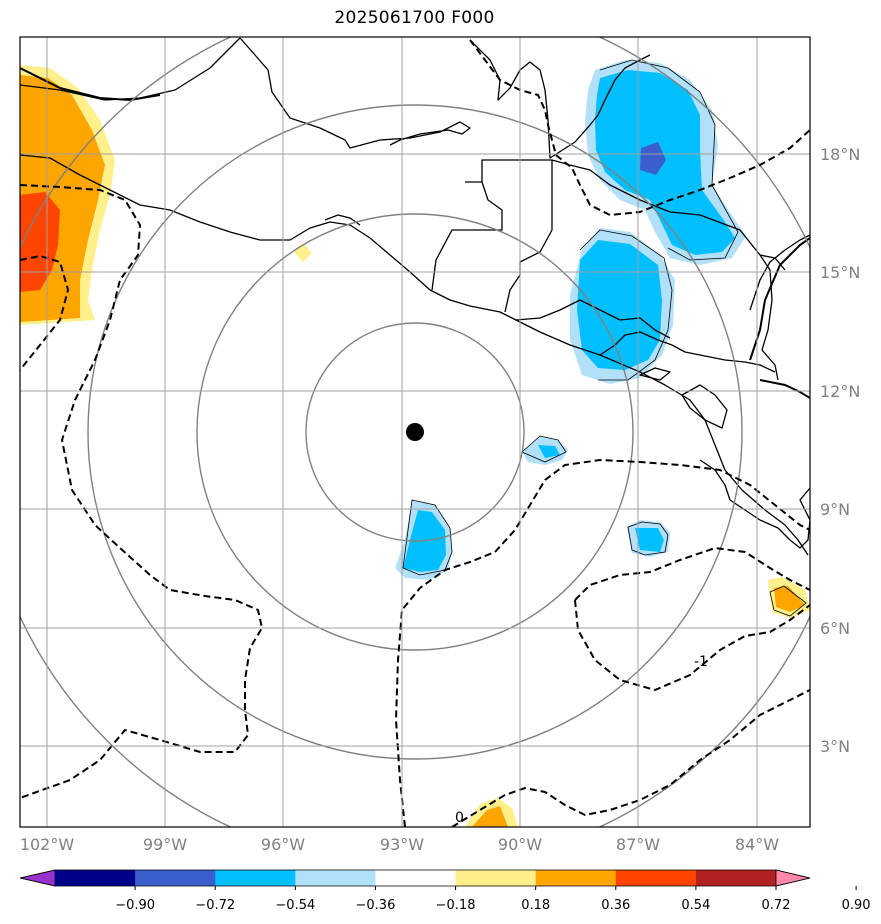 Image resolution: width=881 pixels, height=924 pixels. Describe the element at coordinates (835, 628) in the screenshot. I see `lat-label: 6°N` at that location.